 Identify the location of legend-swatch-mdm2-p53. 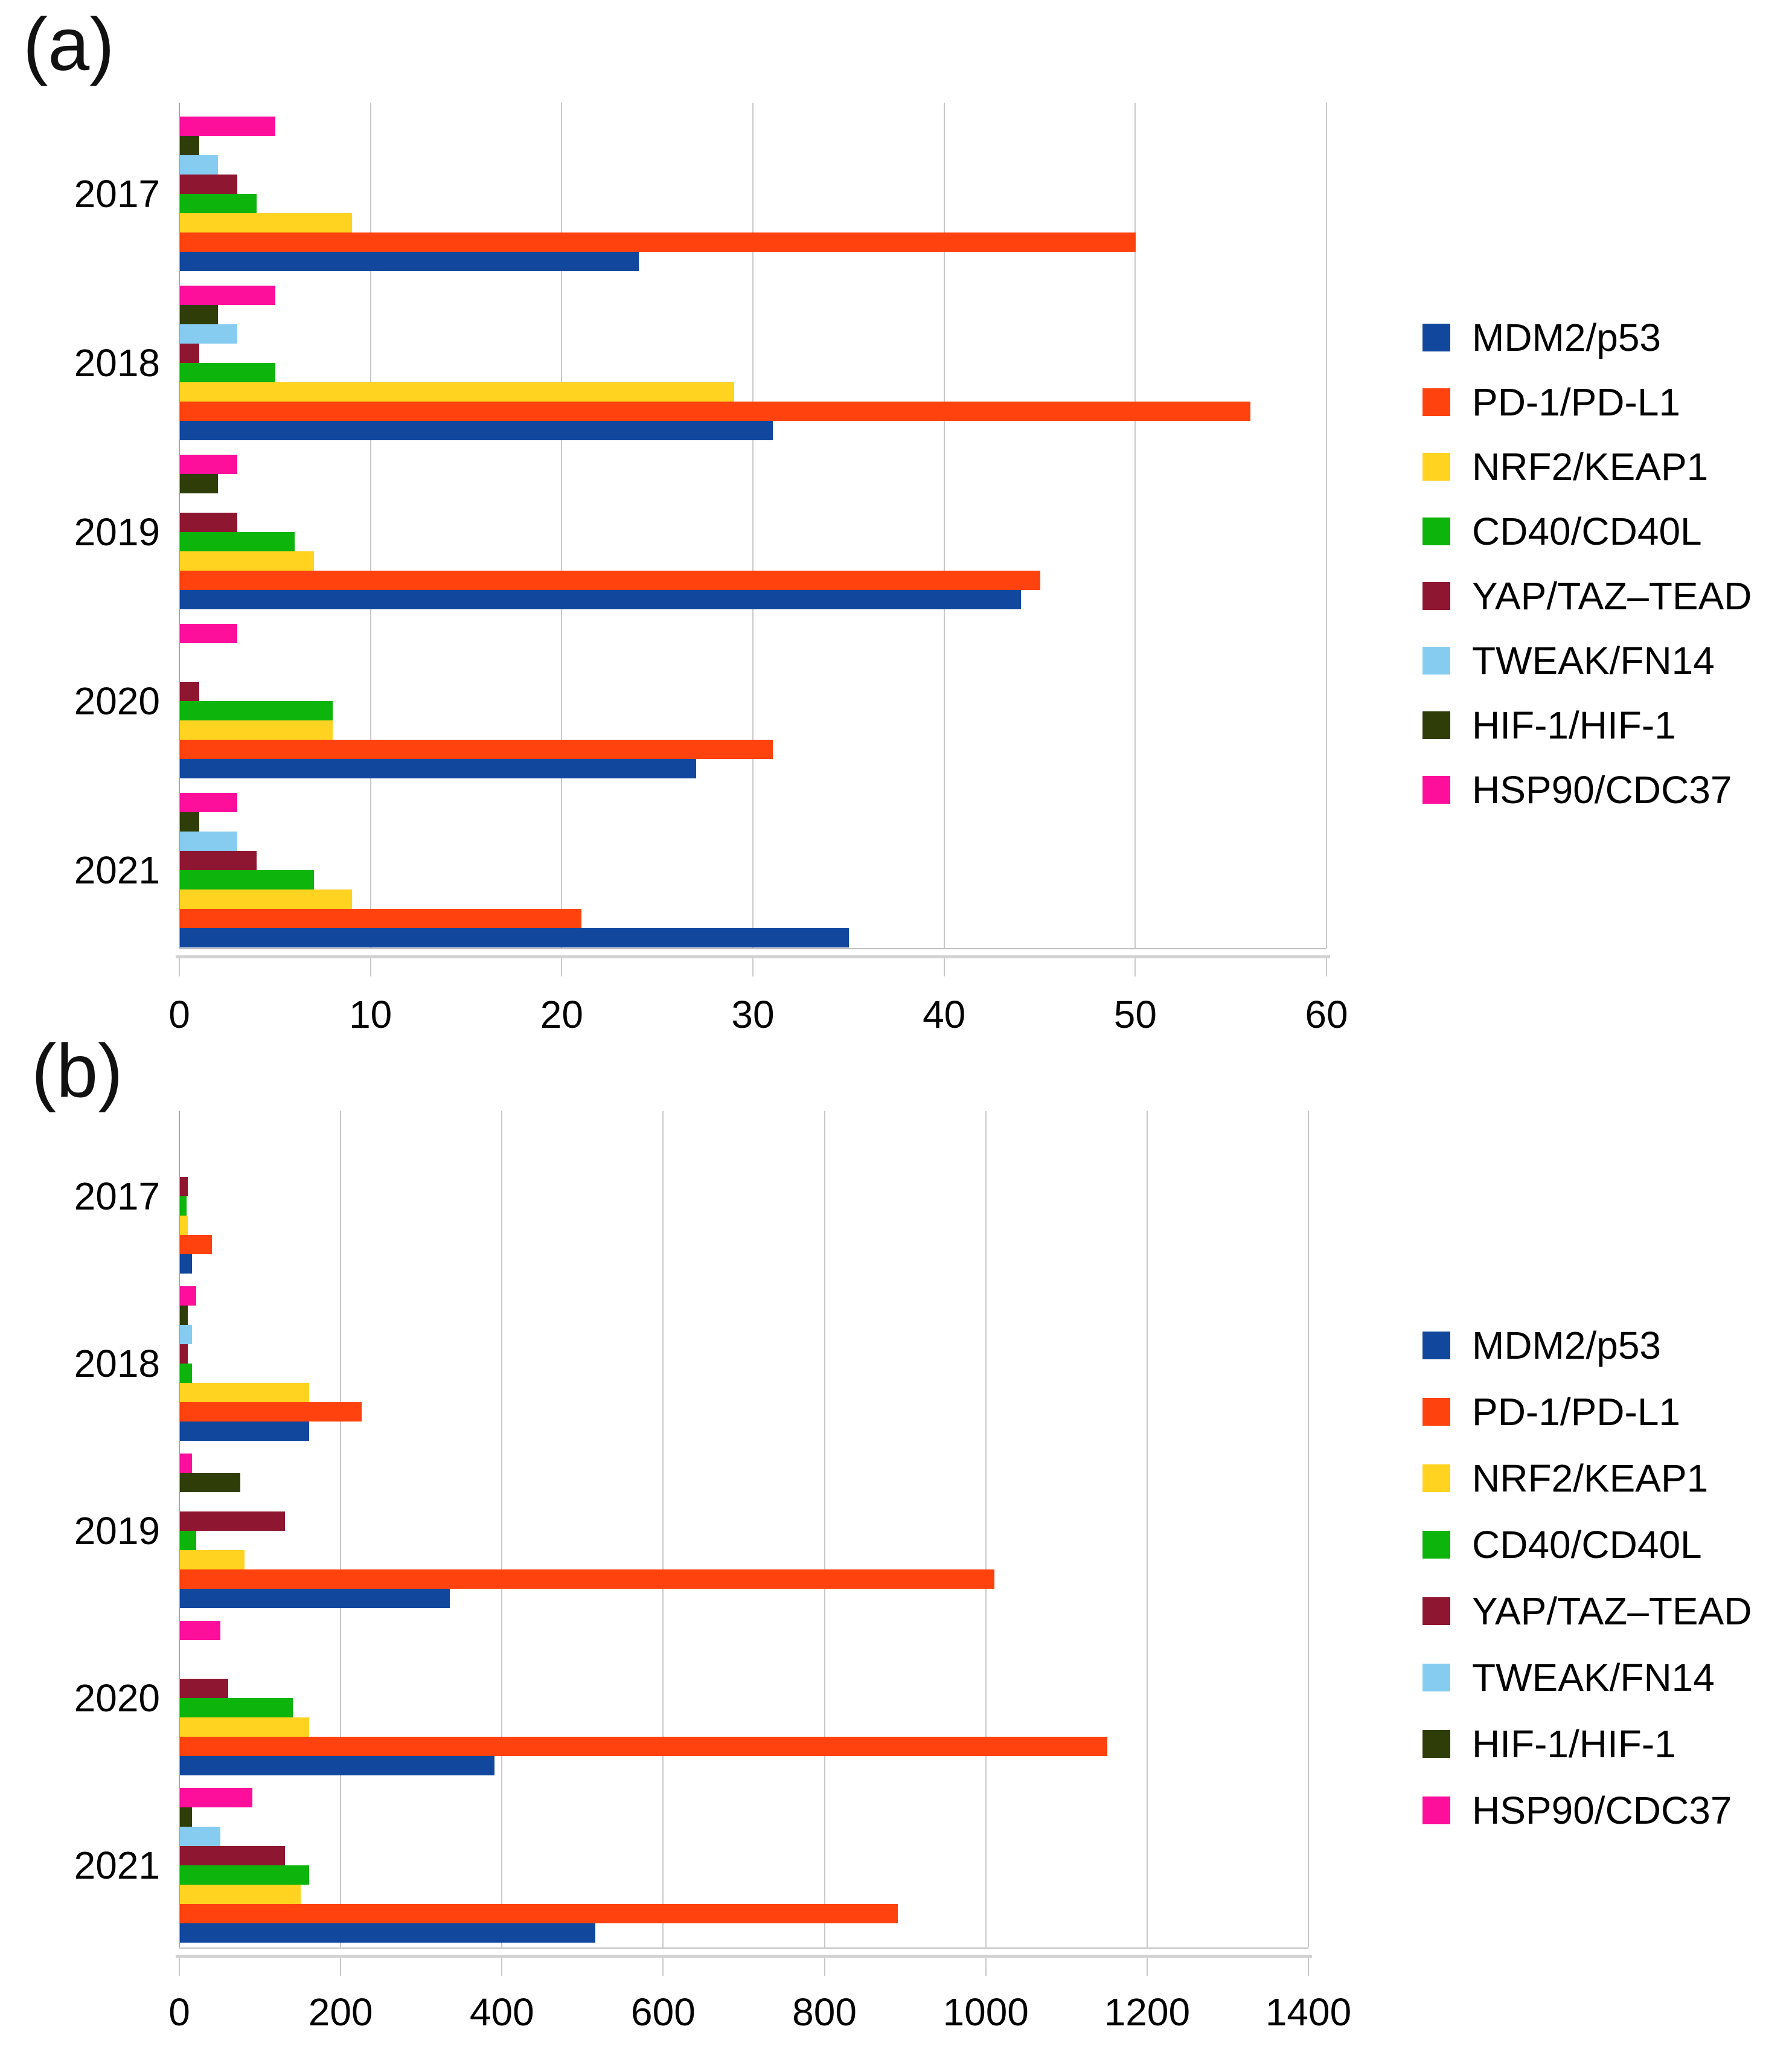
(1436, 337).